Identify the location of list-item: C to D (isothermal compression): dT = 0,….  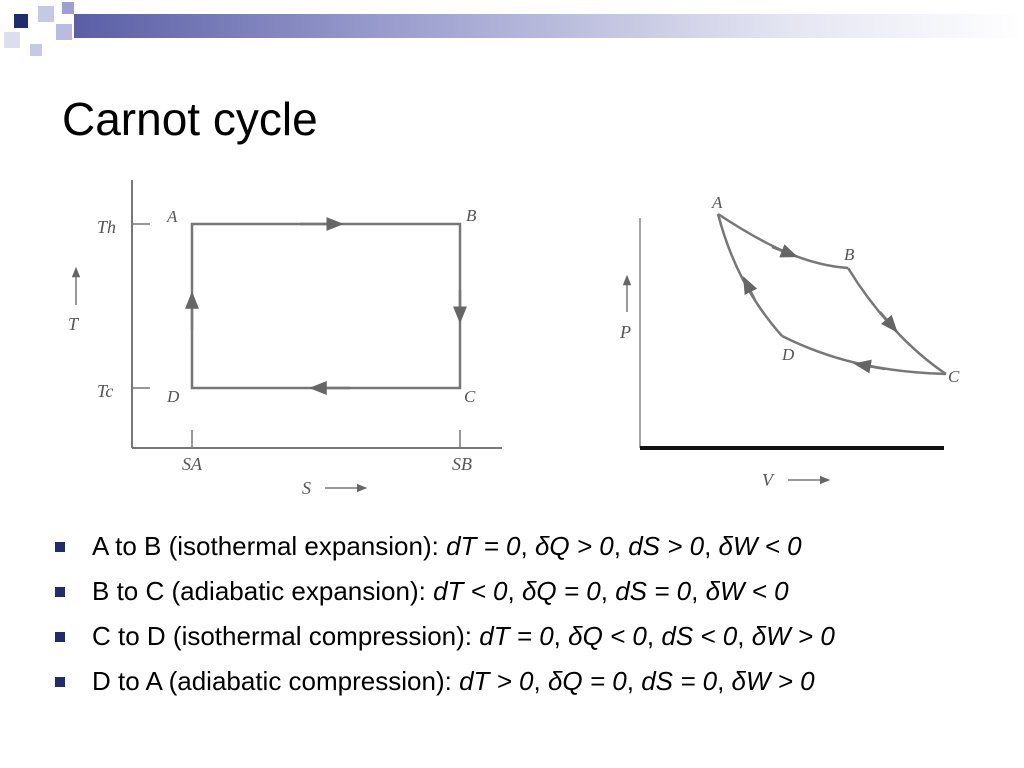
(445, 640).